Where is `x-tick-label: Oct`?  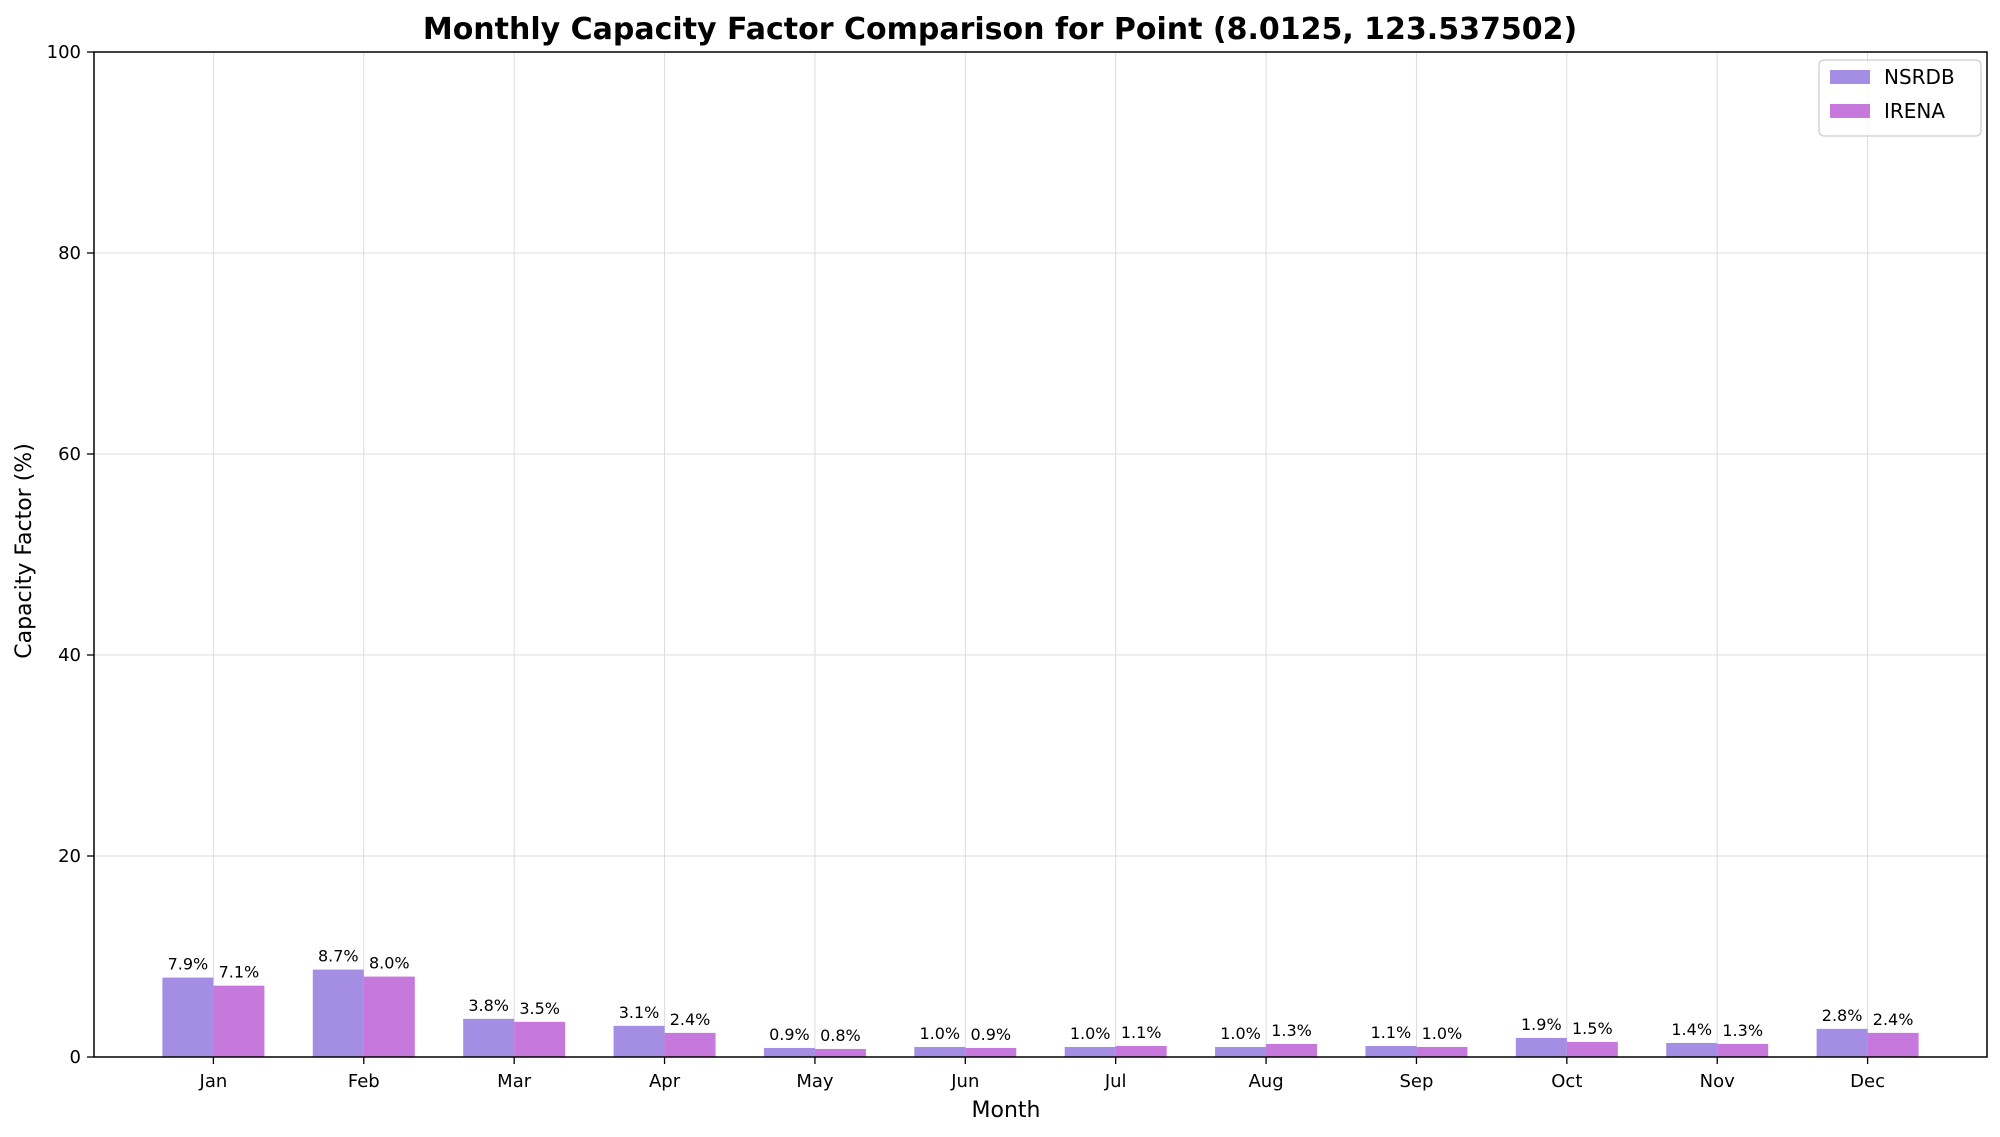 x-tick-label: Oct is located at coordinates (1566, 1081).